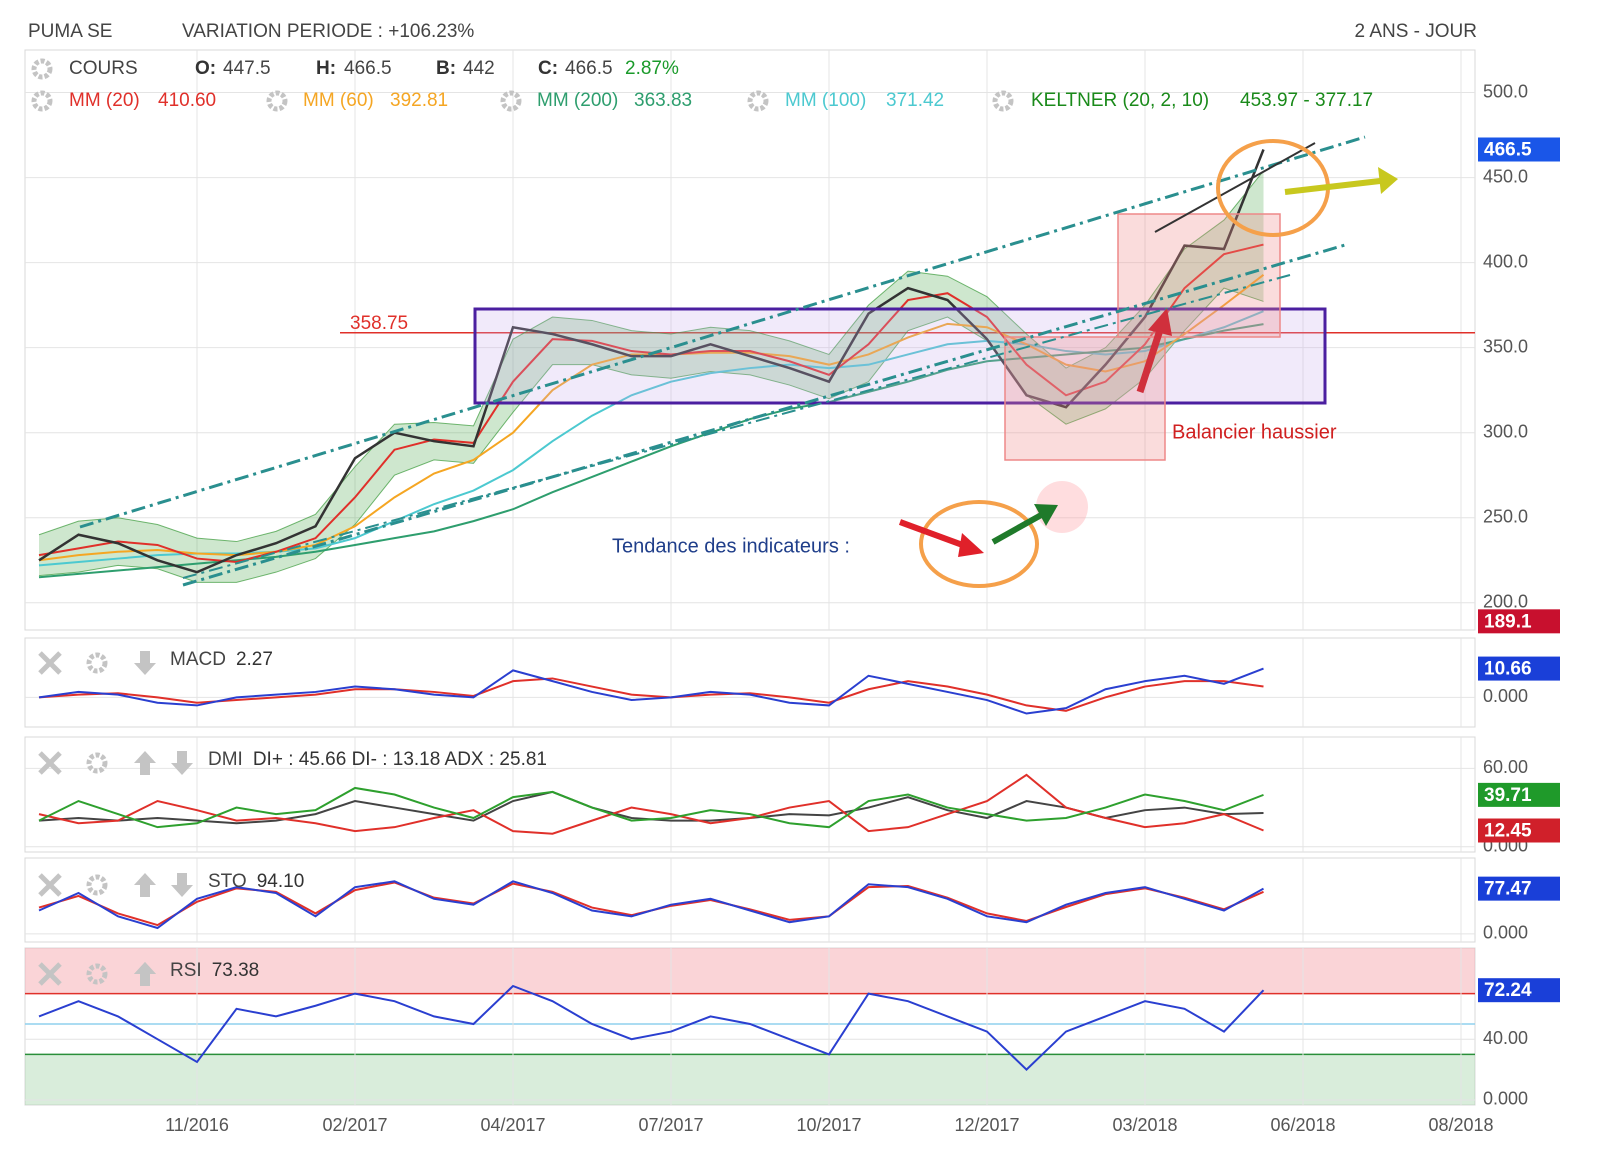 Image resolution: width=1612 pixels, height=1176 pixels. I want to click on range-box, so click(900, 356).